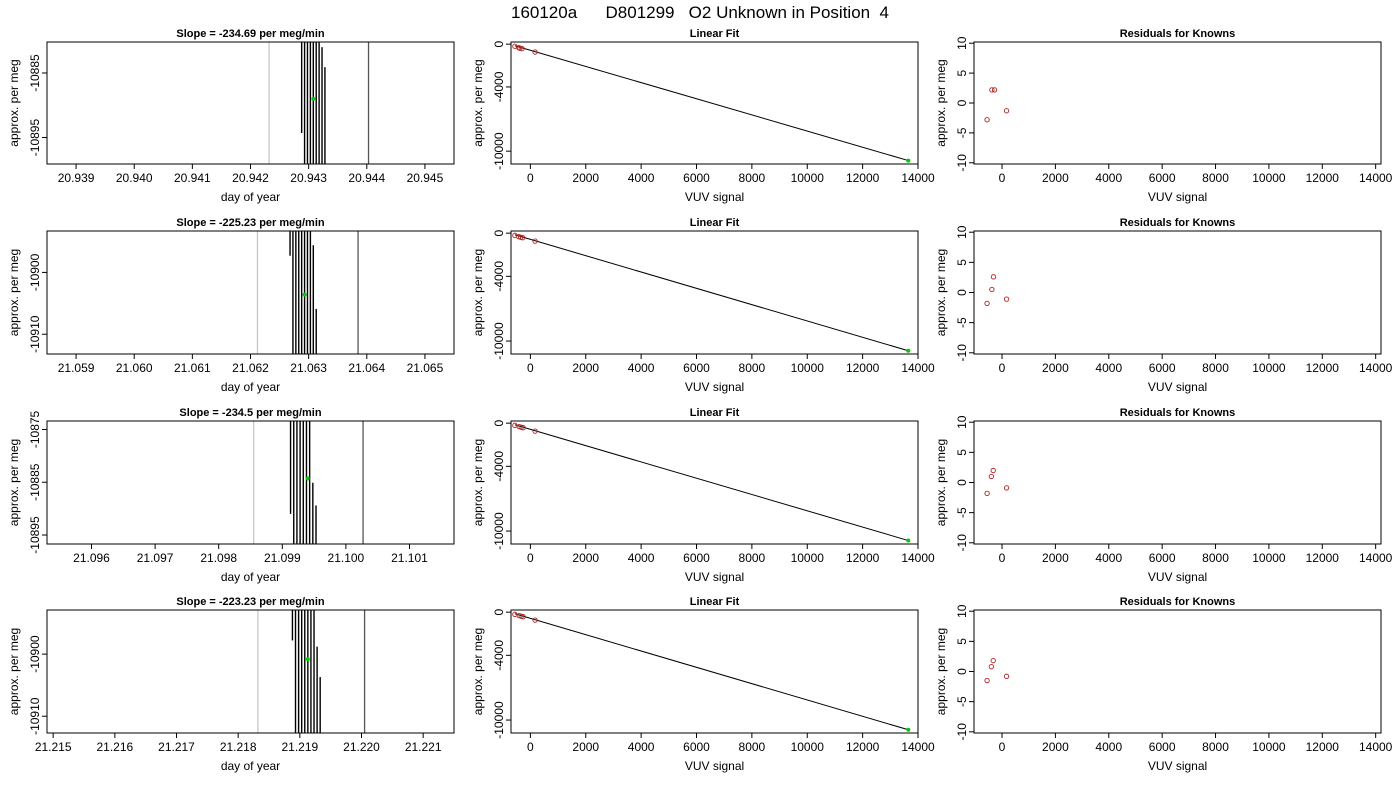 This screenshot has height=800, width=1400. I want to click on y-tick-label: 5, so click(962, 641).